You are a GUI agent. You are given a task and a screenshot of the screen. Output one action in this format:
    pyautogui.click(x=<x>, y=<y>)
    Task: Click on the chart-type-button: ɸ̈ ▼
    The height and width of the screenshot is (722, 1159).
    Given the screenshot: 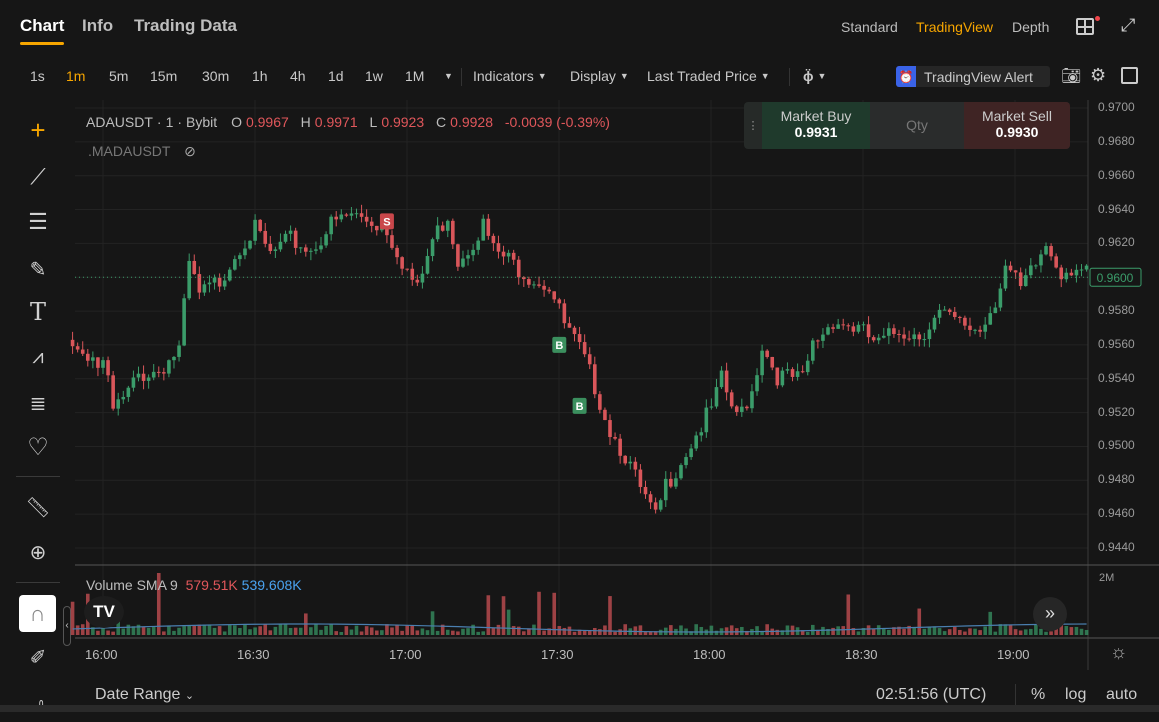 What is the action you would take?
    pyautogui.click(x=815, y=76)
    